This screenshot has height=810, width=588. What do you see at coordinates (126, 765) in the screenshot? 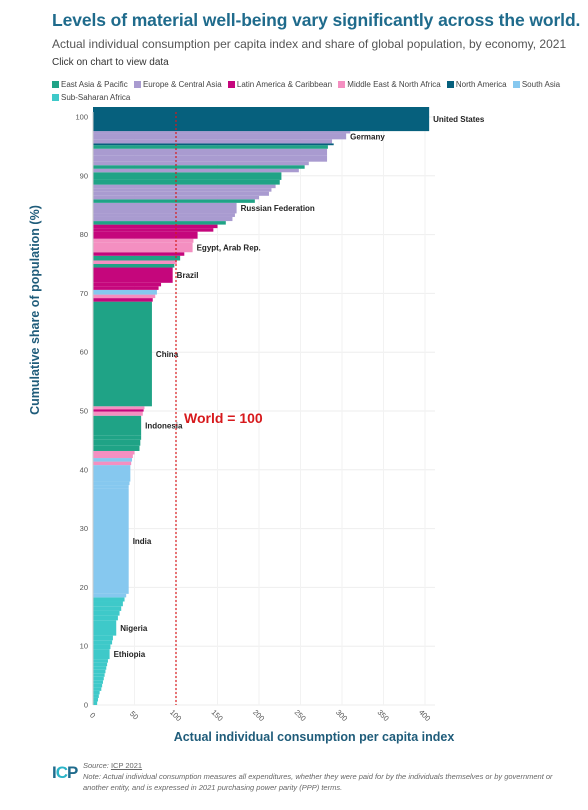
I see `source-link: ICP 2021` at bounding box center [126, 765].